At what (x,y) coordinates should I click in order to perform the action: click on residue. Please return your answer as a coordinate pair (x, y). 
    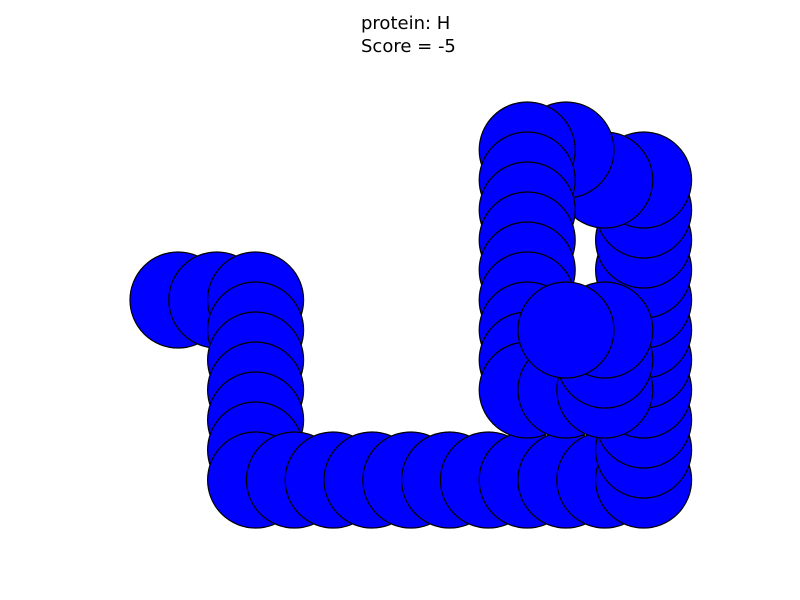
    Looking at the image, I should click on (566, 330).